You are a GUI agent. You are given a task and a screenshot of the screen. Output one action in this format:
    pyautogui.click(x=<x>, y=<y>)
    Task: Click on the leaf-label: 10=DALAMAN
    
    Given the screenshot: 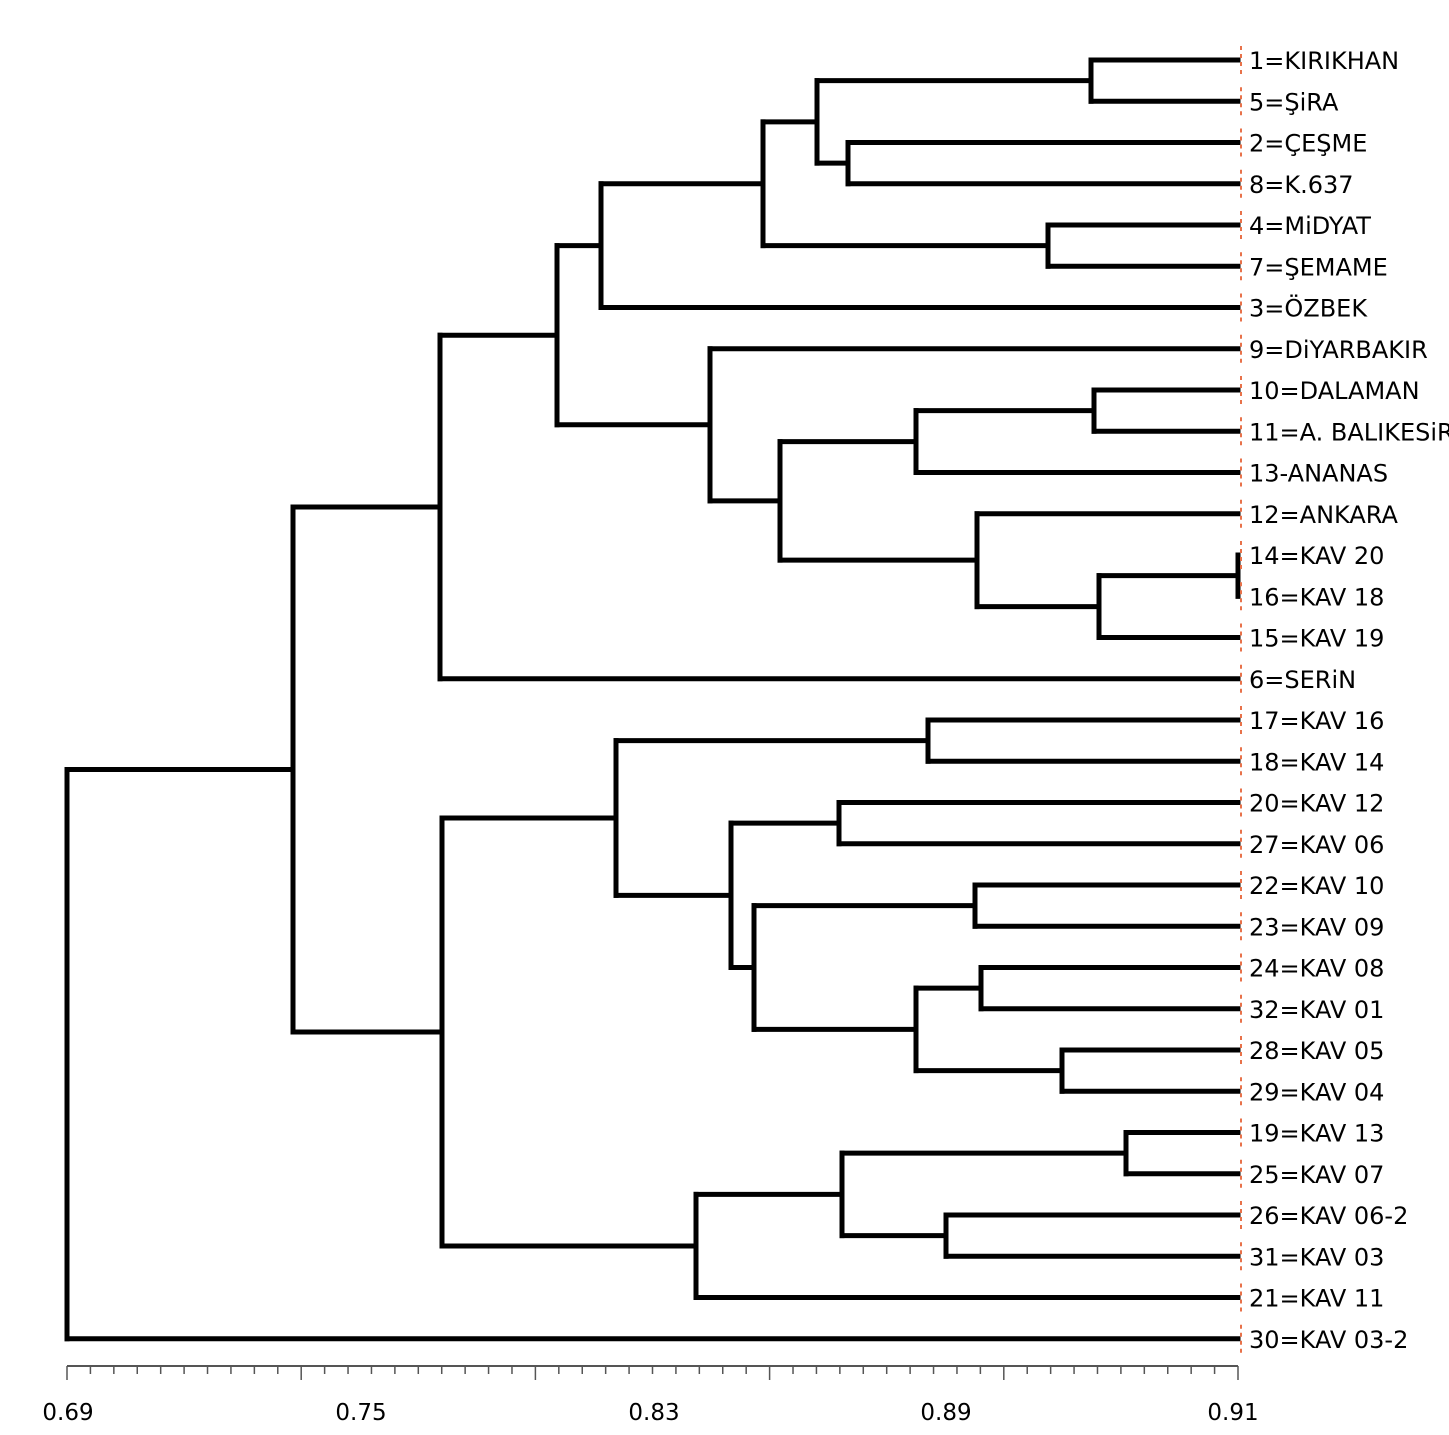 What is the action you would take?
    pyautogui.click(x=1334, y=391)
    